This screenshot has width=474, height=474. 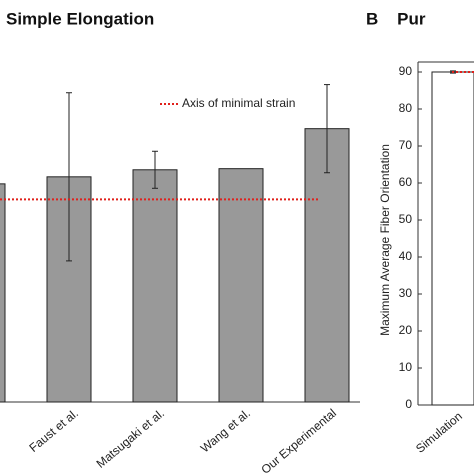 I want to click on chart-title: B Pur, so click(x=396, y=18).